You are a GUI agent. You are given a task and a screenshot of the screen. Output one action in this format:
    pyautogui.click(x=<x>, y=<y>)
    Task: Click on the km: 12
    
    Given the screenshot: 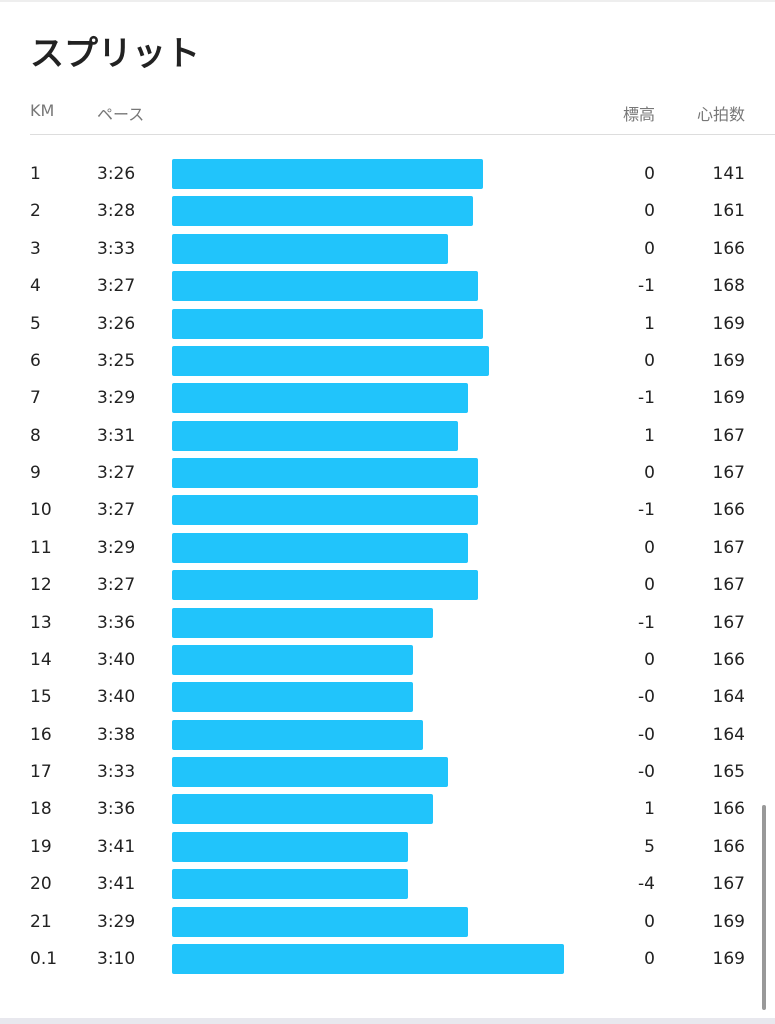 What is the action you would take?
    pyautogui.click(x=41, y=585)
    